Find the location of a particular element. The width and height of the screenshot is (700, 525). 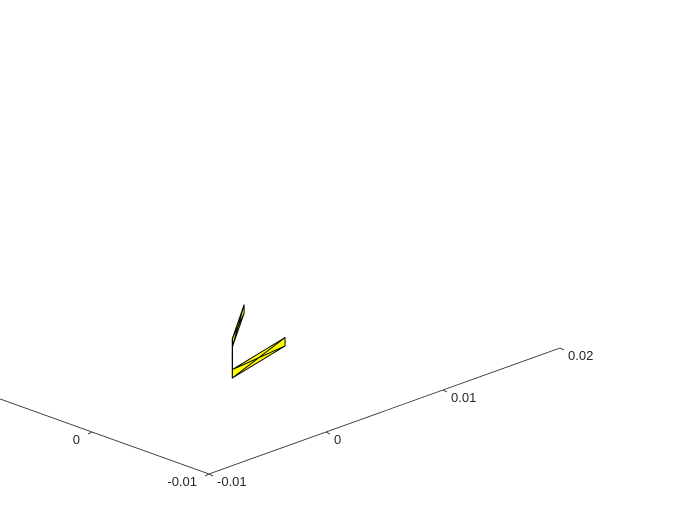

y-tick-label: 0.02 is located at coordinates (580, 355).